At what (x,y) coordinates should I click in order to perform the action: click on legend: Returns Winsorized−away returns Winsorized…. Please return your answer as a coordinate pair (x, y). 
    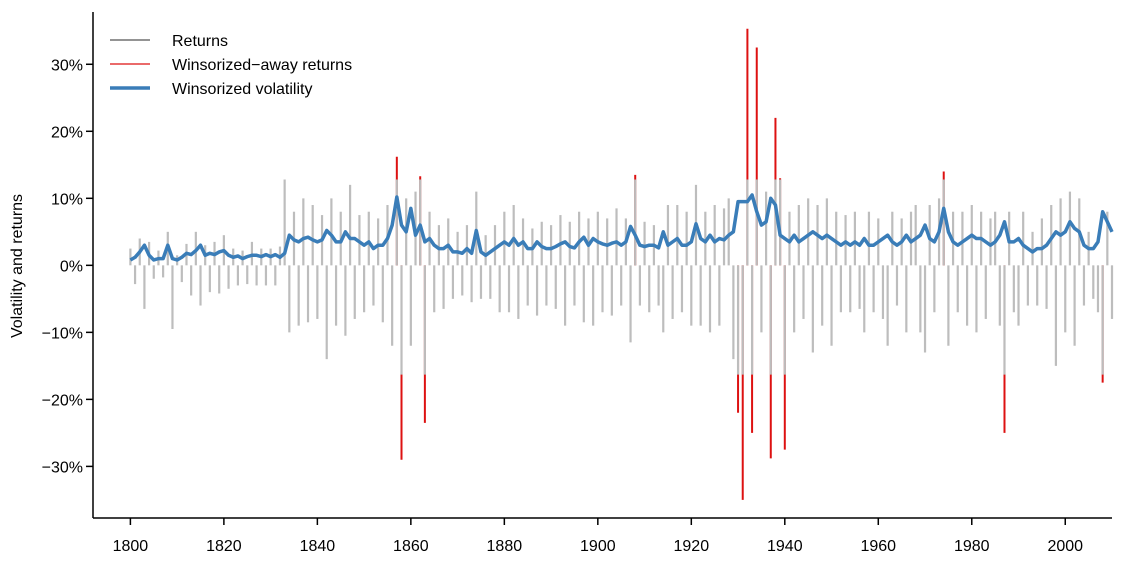
    Looking at the image, I should click on (231, 65).